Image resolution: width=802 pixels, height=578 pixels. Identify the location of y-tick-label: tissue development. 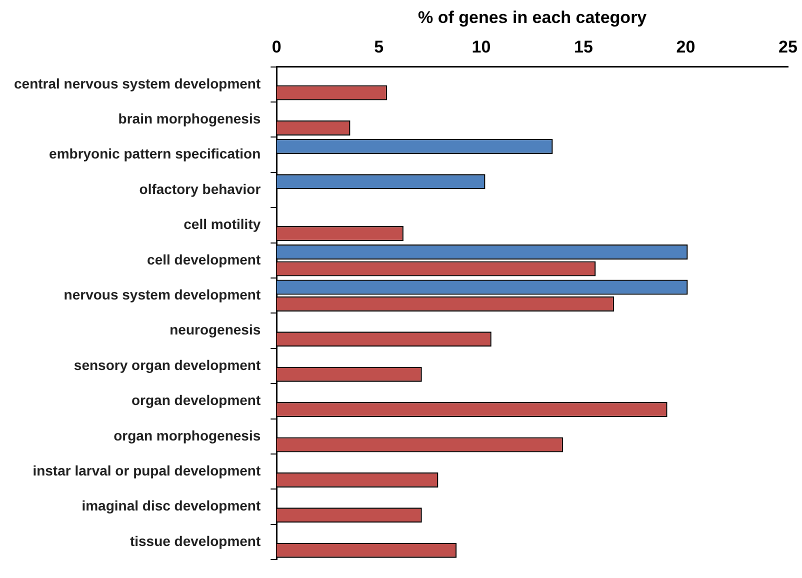
(195, 540).